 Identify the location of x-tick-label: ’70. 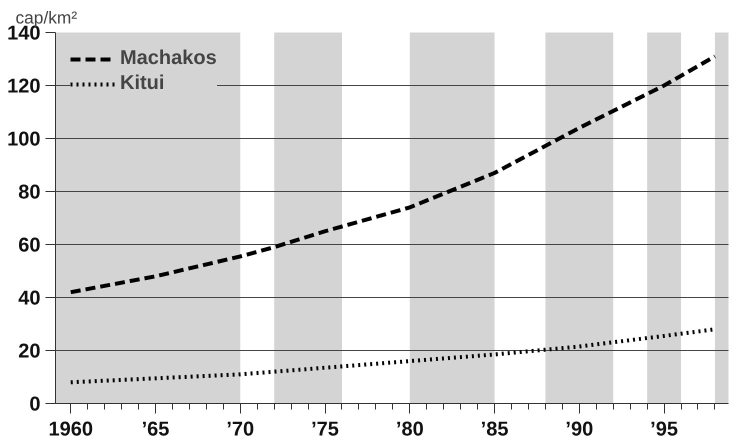
(240, 429).